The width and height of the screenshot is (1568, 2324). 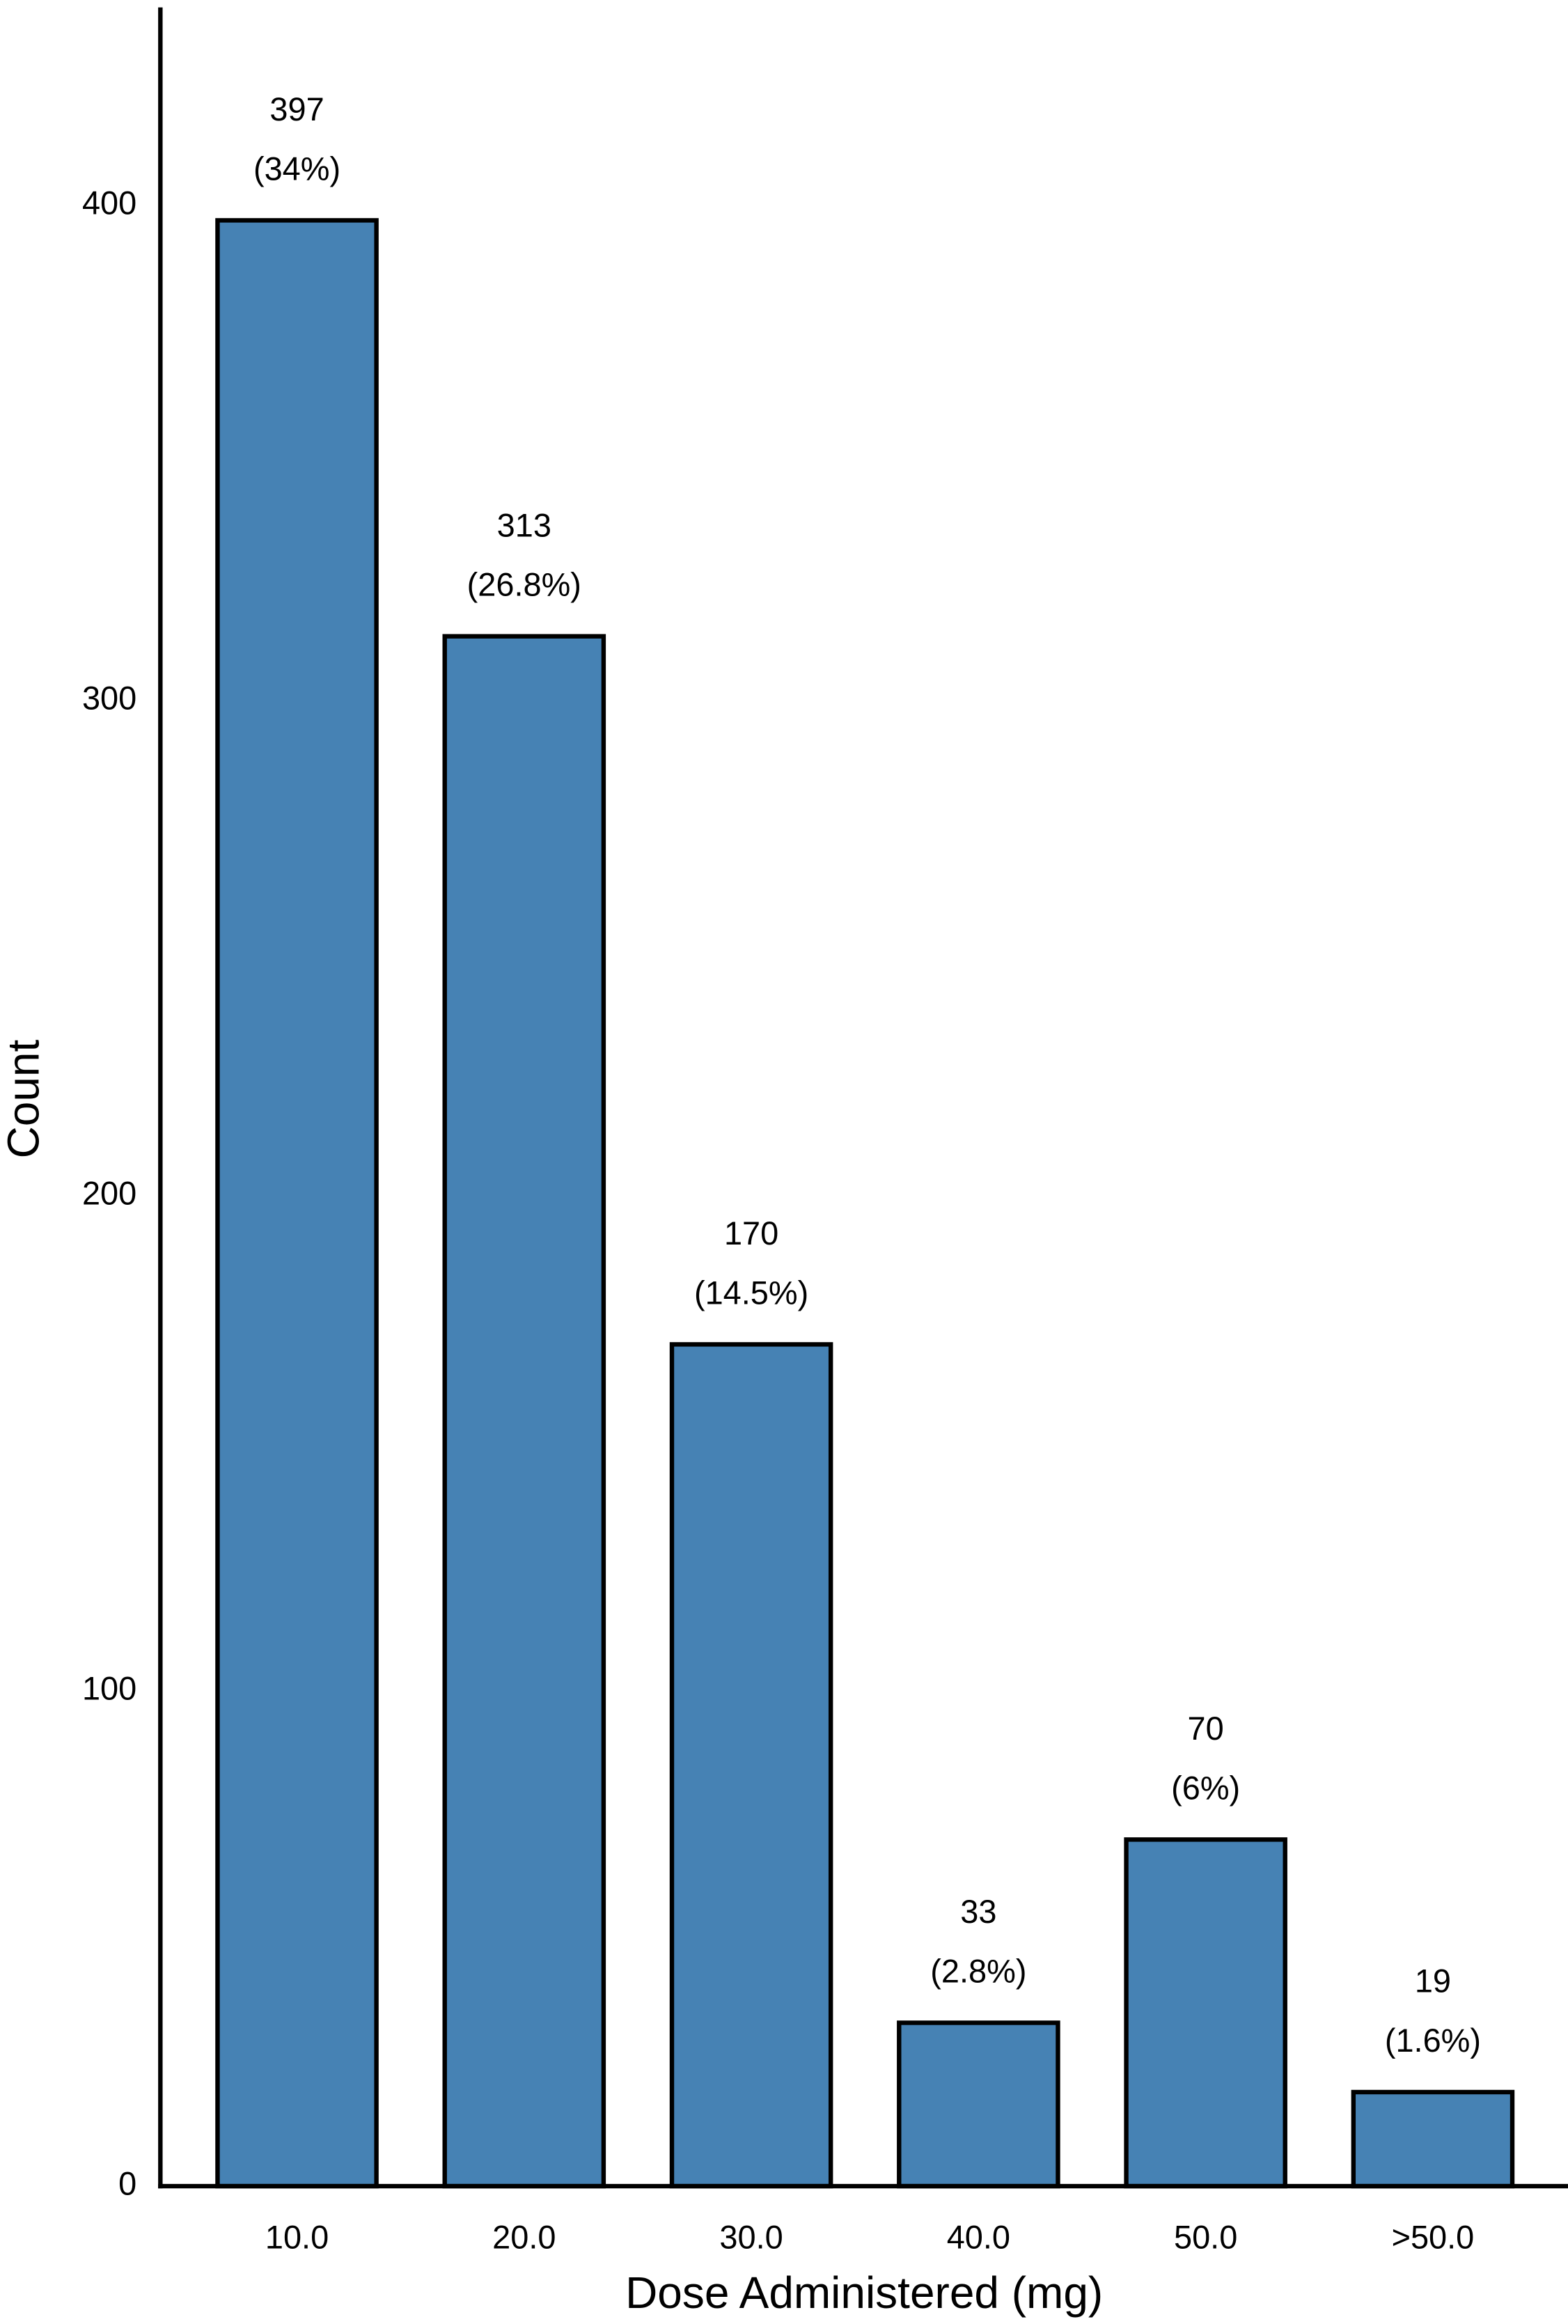 What do you see at coordinates (1205, 1788) in the screenshot?
I see `percent-label: (6%)` at bounding box center [1205, 1788].